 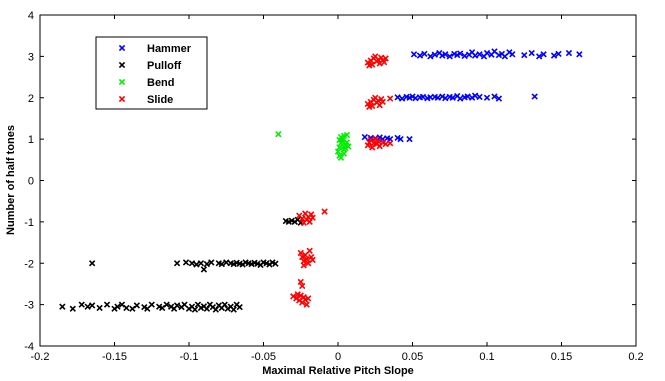 I want to click on x-tick-label: -0.1, so click(x=189, y=357).